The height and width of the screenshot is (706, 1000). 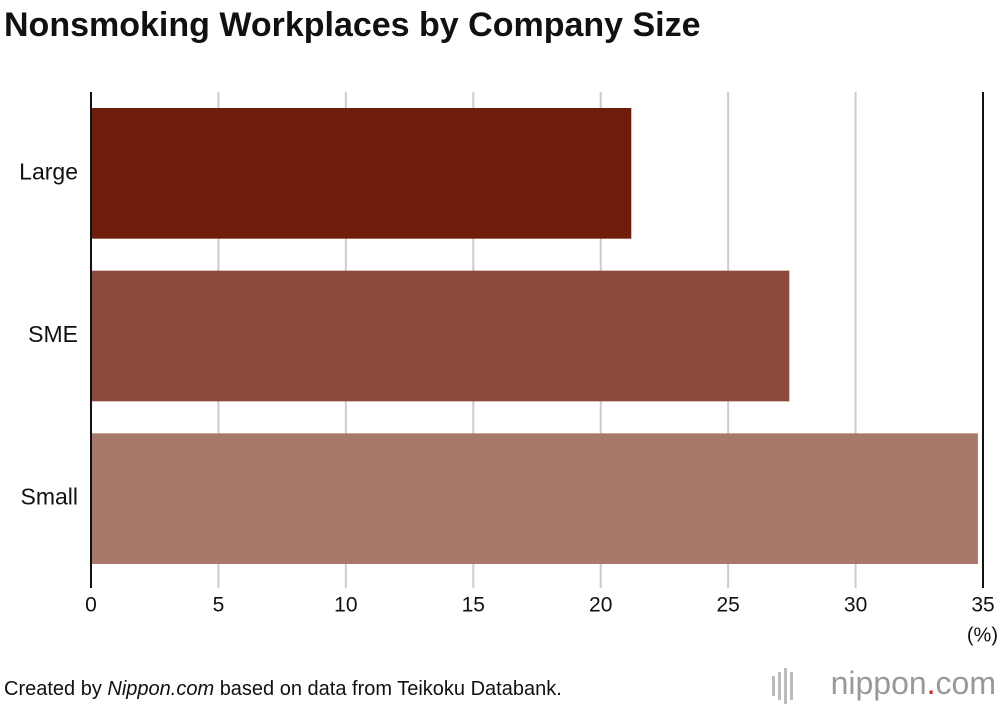 I want to click on logo: nippon.com, so click(x=884, y=684).